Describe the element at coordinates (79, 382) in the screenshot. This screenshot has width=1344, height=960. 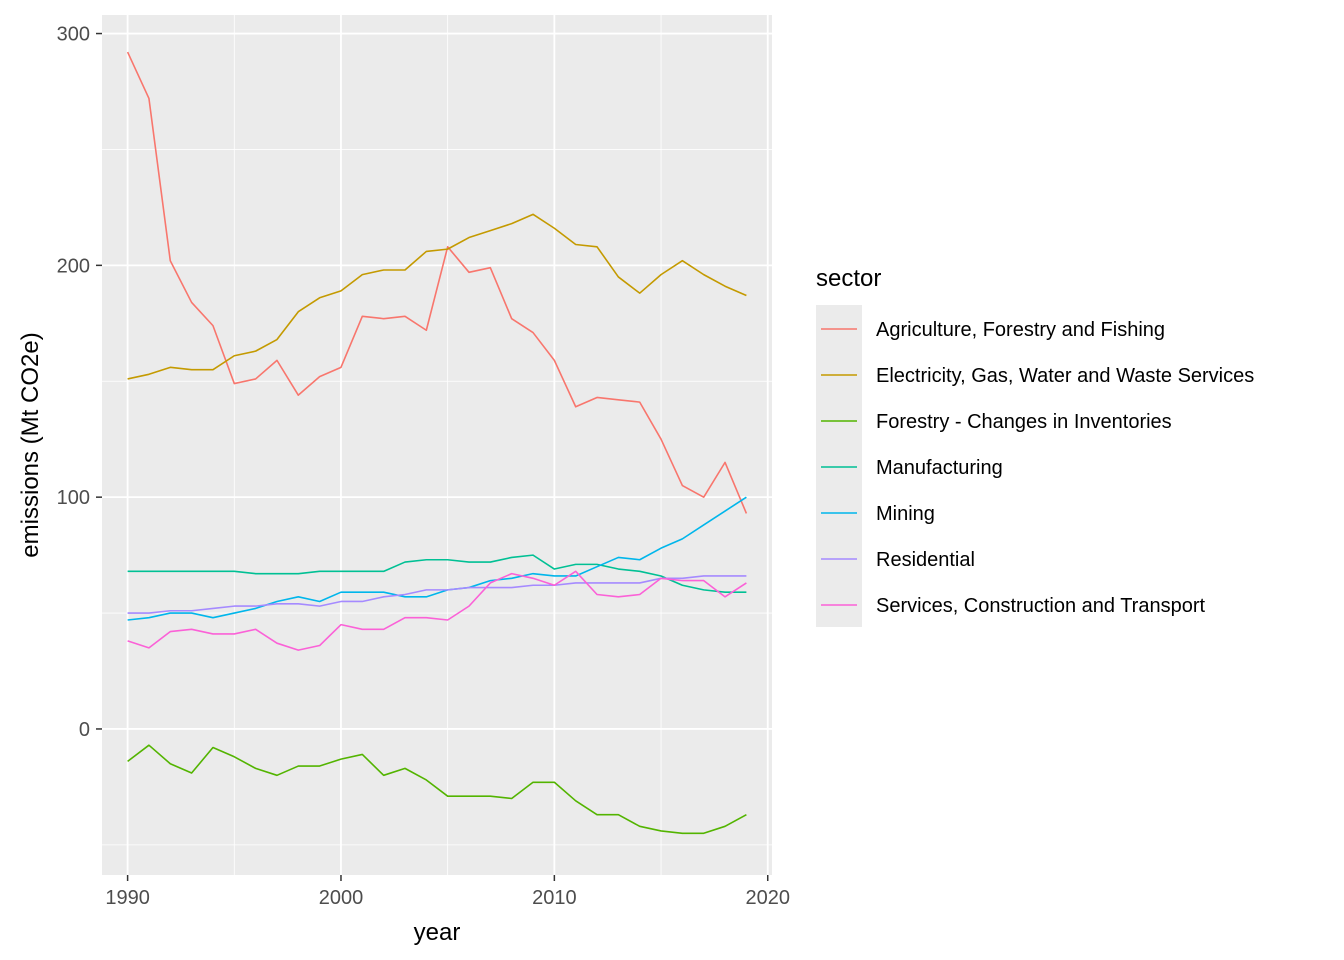
I see `y-axis: 0 100 200 300` at that location.